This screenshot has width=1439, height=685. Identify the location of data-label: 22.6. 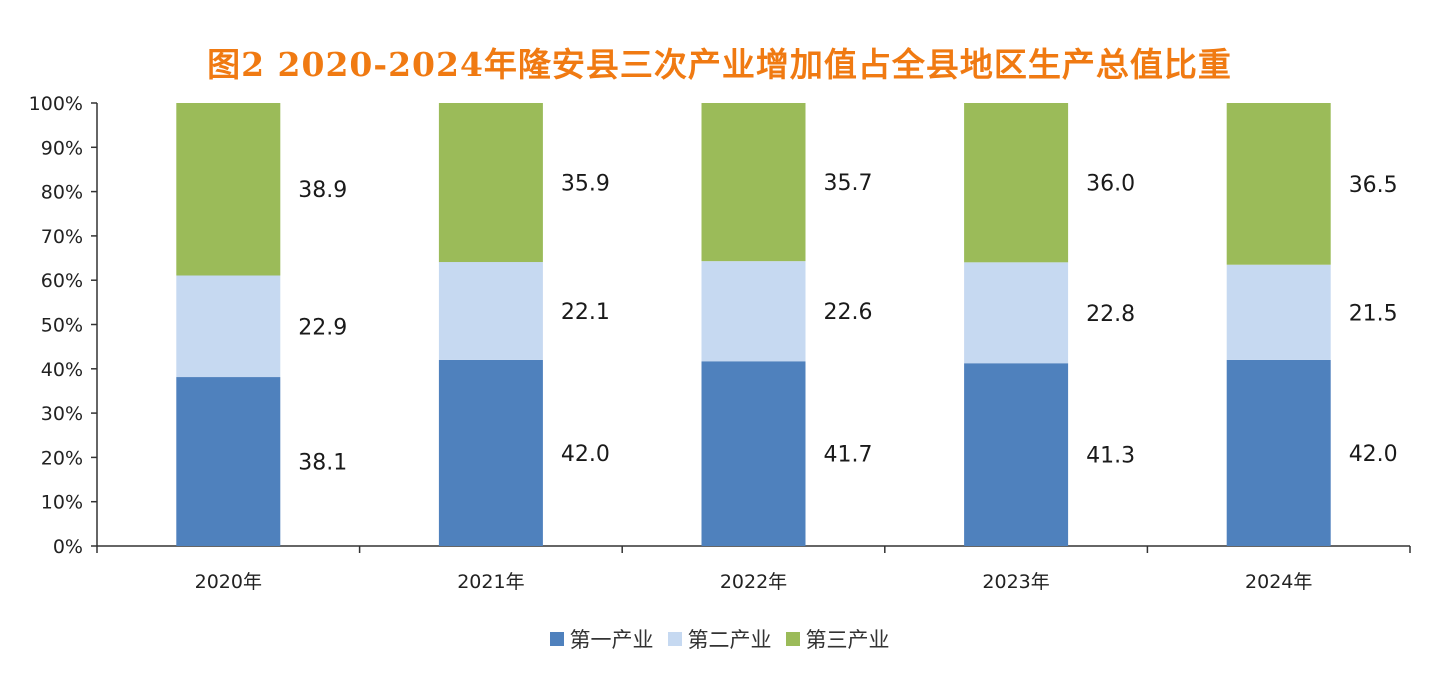
(848, 312).